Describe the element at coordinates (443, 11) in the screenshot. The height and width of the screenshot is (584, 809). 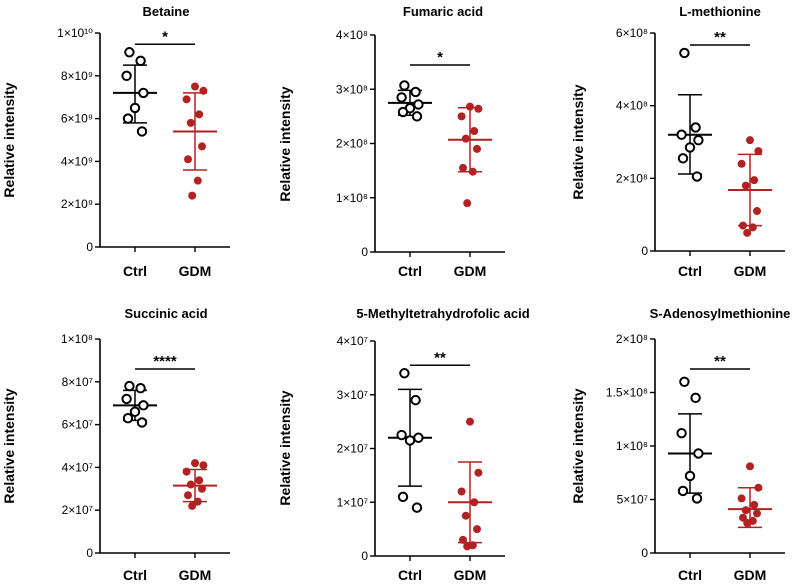
I see `chart-title: Fumaric acid` at that location.